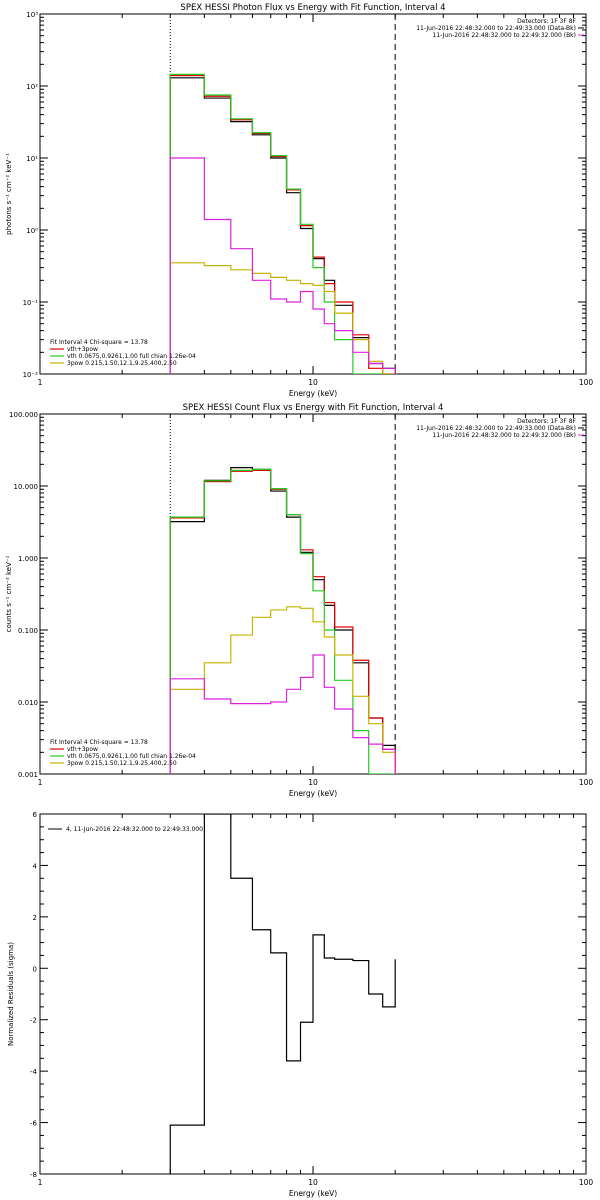 The width and height of the screenshot is (600, 1200). I want to click on series-line-residuals, so click(282, 994).